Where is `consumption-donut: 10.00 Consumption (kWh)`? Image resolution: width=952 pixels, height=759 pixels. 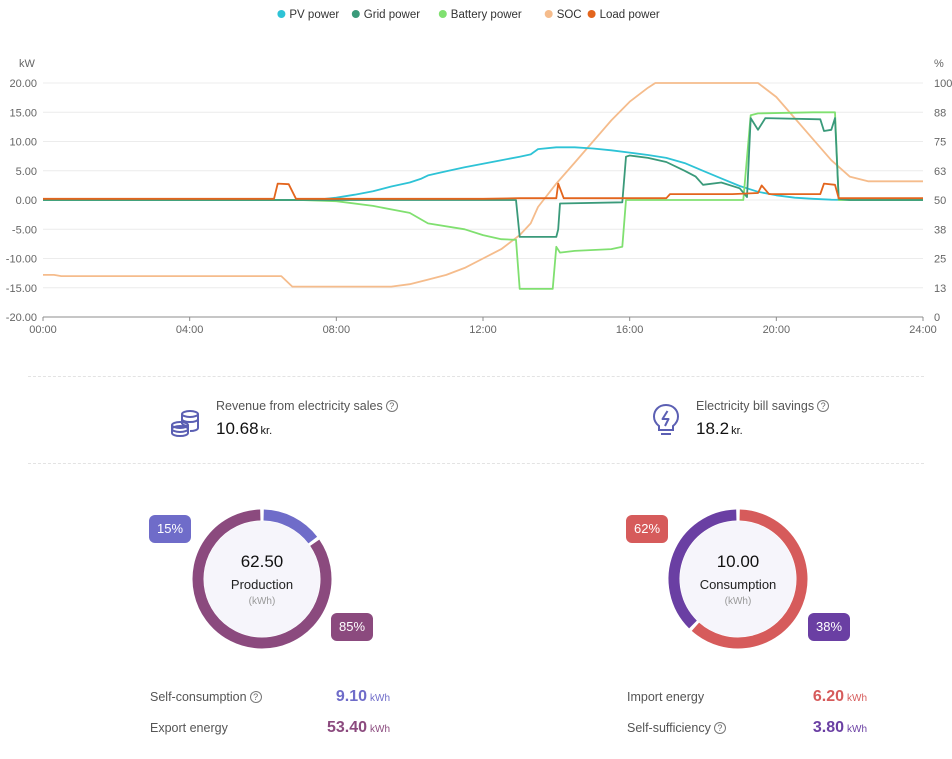
consumption-donut: 10.00 Consumption (kWh) is located at coordinates (738, 579).